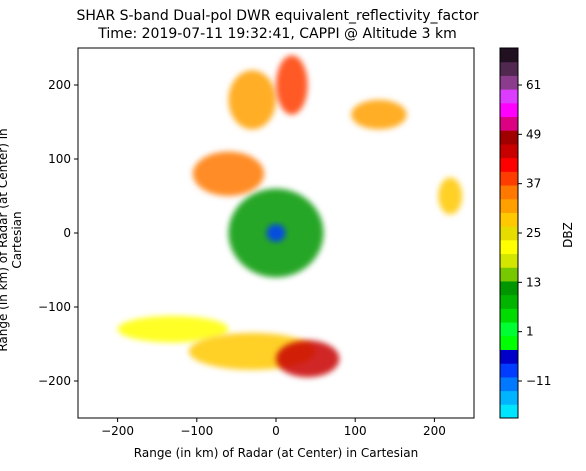 The image size is (586, 471). Describe the element at coordinates (355, 431) in the screenshot. I see `x-tick-label: 100` at that location.